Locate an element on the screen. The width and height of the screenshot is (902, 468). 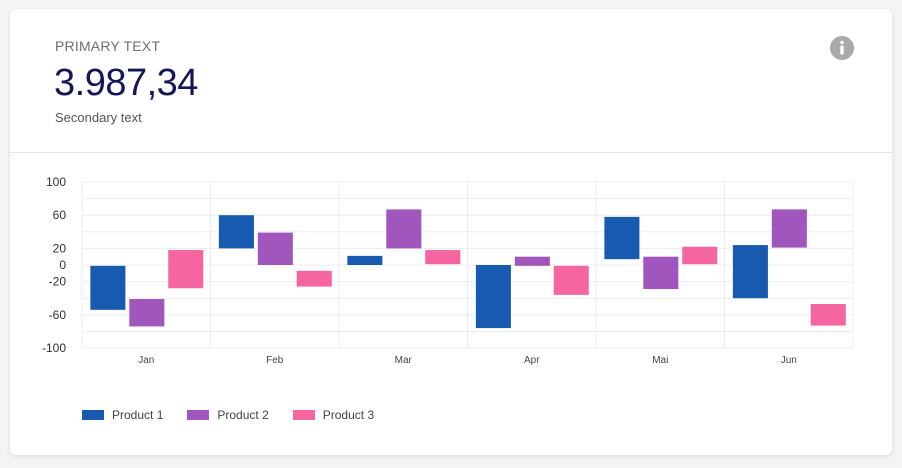
x-tick-label: Jan is located at coordinates (146, 360).